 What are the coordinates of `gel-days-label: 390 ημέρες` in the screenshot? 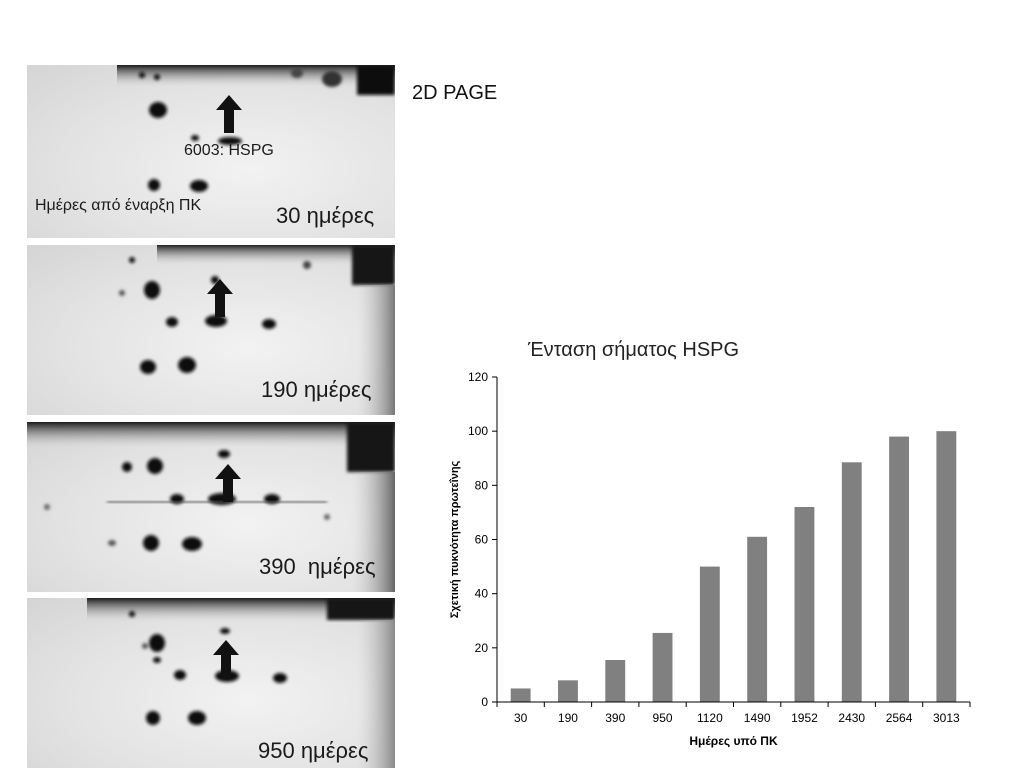 It's located at (317, 566).